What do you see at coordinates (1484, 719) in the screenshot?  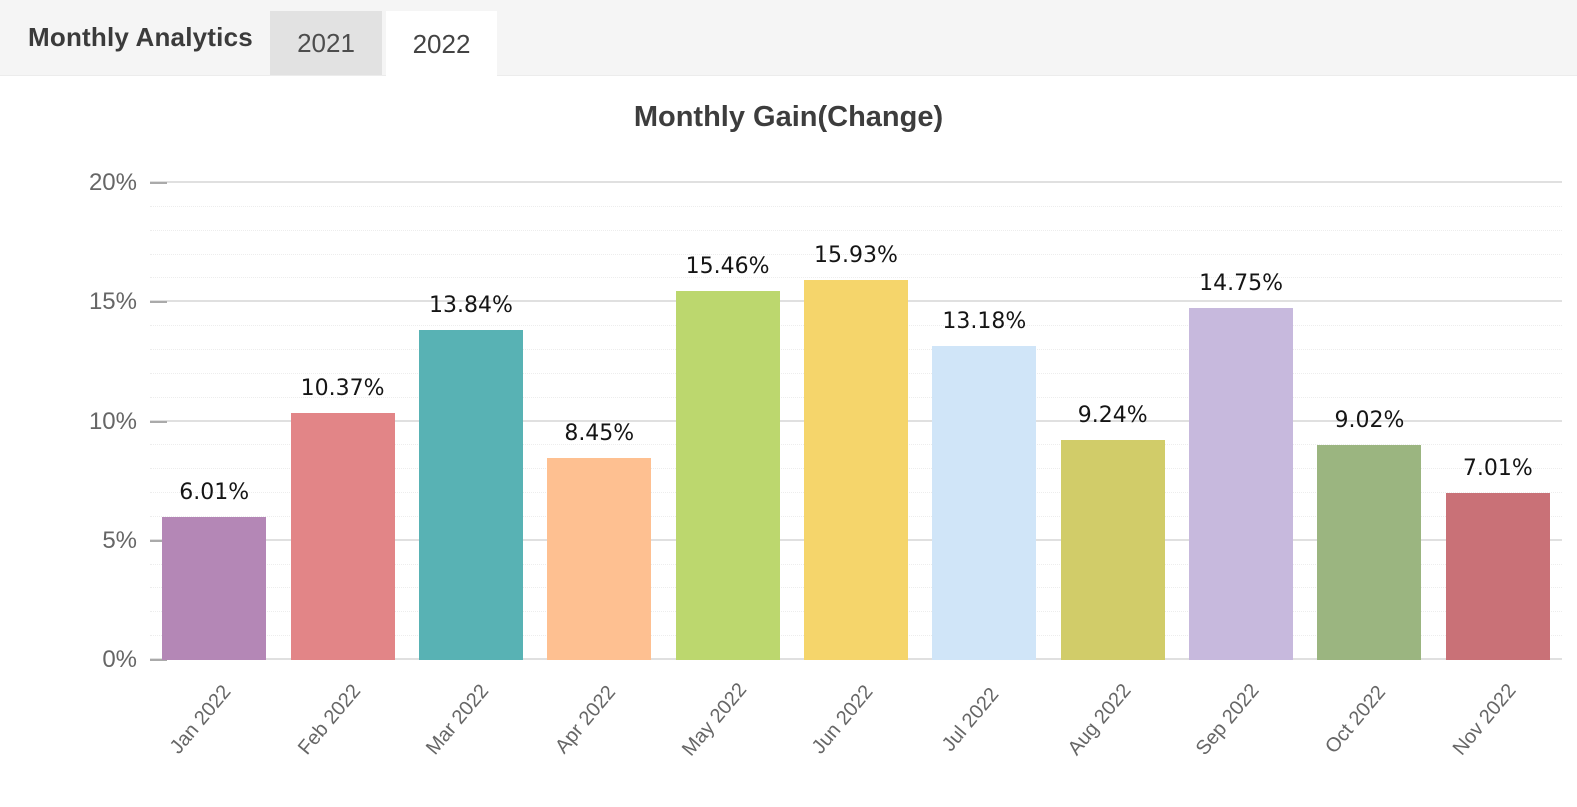 I see `x-axis-label-nov-2022: Nov 2022` at bounding box center [1484, 719].